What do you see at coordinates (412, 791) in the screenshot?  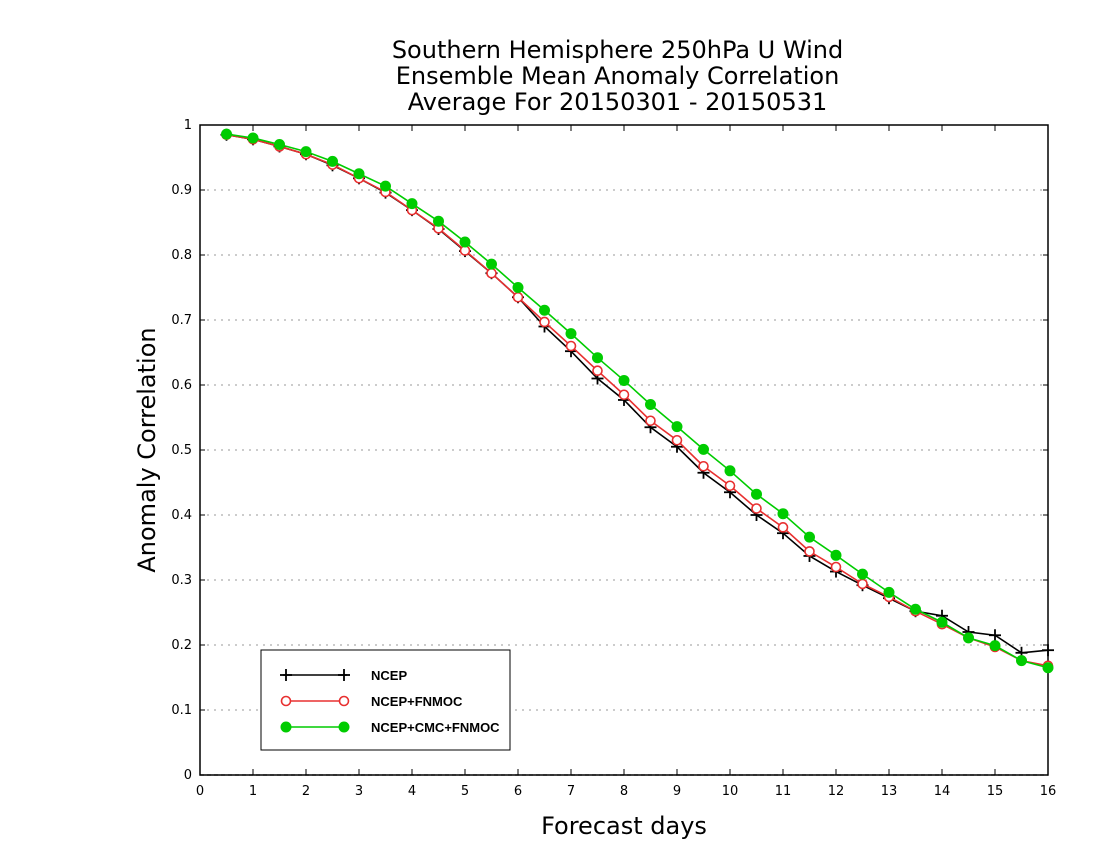 I see `x-tick-label: 4` at bounding box center [412, 791].